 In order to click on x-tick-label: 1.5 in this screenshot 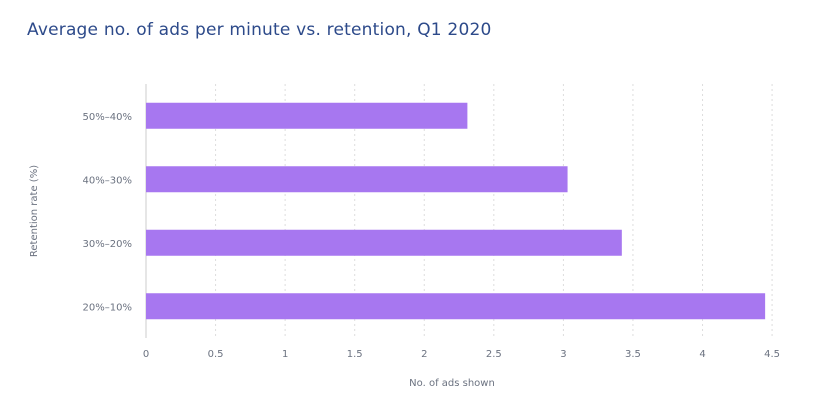, I will do `click(355, 354)`.